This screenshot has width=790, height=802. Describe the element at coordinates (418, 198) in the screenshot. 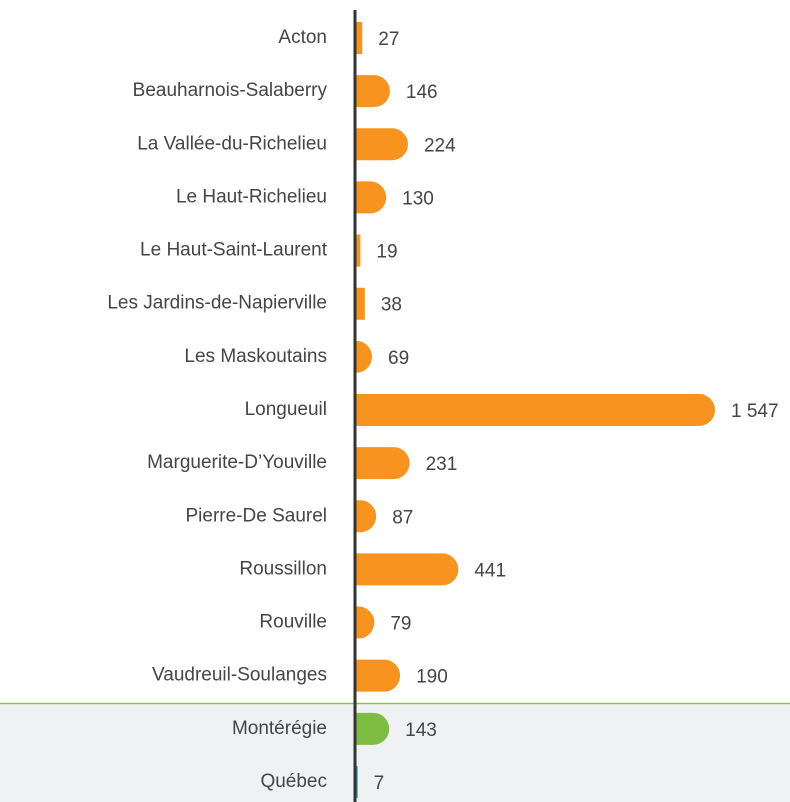

I see `value-label: 130` at that location.